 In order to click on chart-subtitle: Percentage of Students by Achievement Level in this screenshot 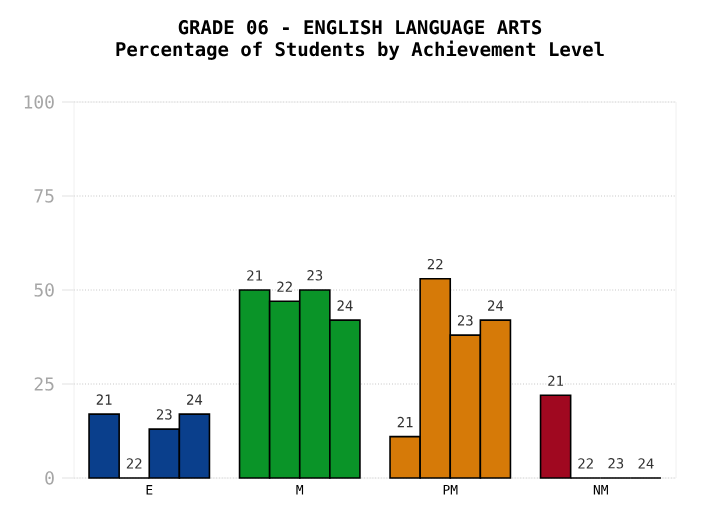, I will do `click(360, 50)`.